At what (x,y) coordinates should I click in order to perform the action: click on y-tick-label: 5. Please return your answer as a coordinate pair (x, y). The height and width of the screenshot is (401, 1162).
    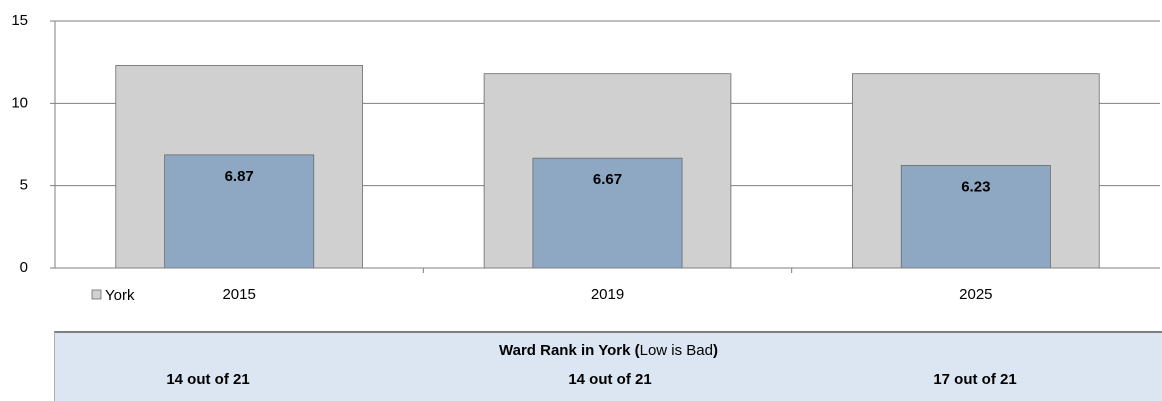
    Looking at the image, I should click on (24, 185).